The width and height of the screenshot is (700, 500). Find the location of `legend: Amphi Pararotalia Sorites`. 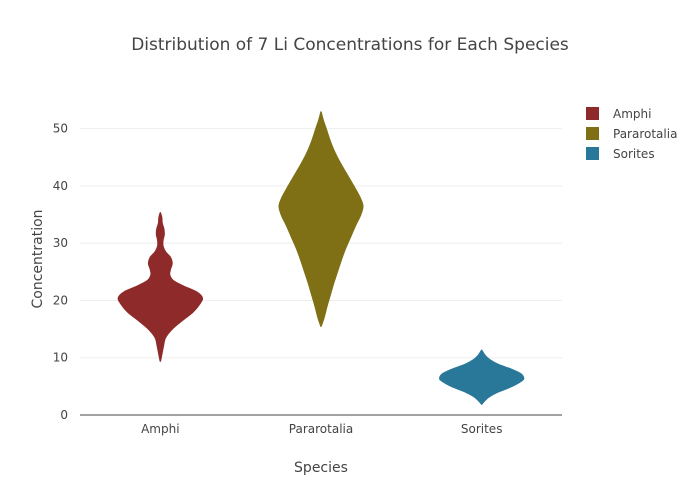

legend: Amphi Pararotalia Sorites is located at coordinates (631, 134).